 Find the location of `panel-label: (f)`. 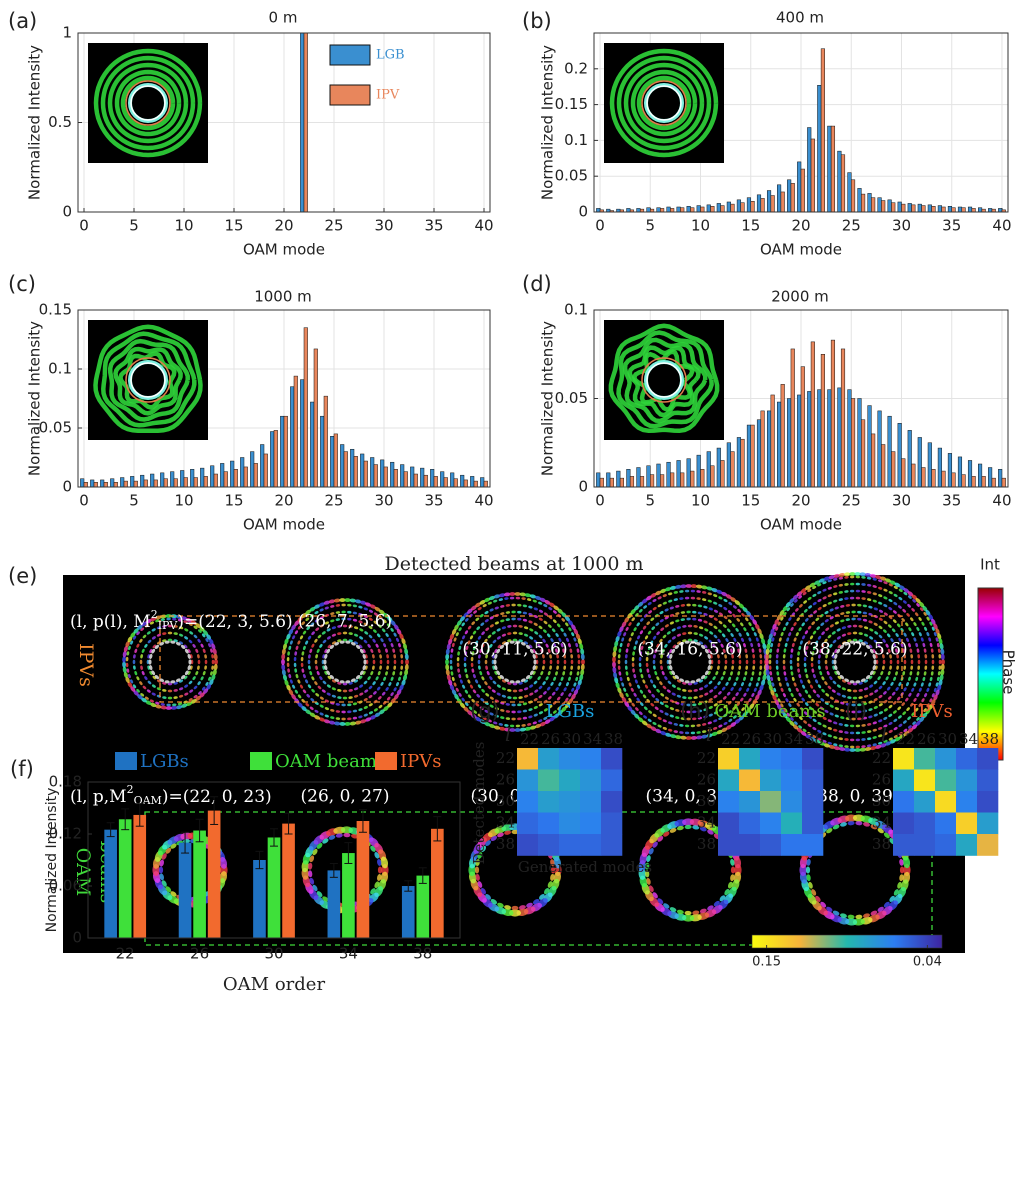

panel-label: (f) is located at coordinates (22, 769).